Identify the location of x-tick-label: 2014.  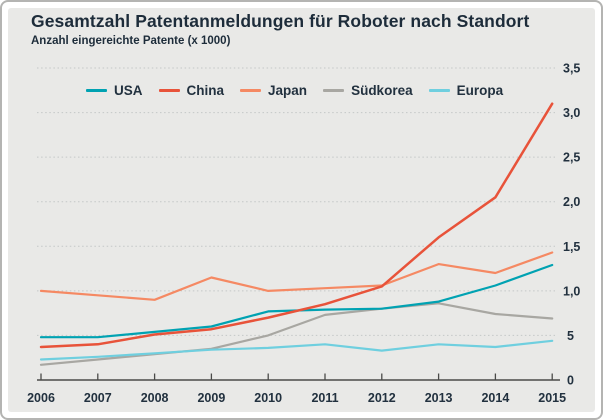
(495, 398).